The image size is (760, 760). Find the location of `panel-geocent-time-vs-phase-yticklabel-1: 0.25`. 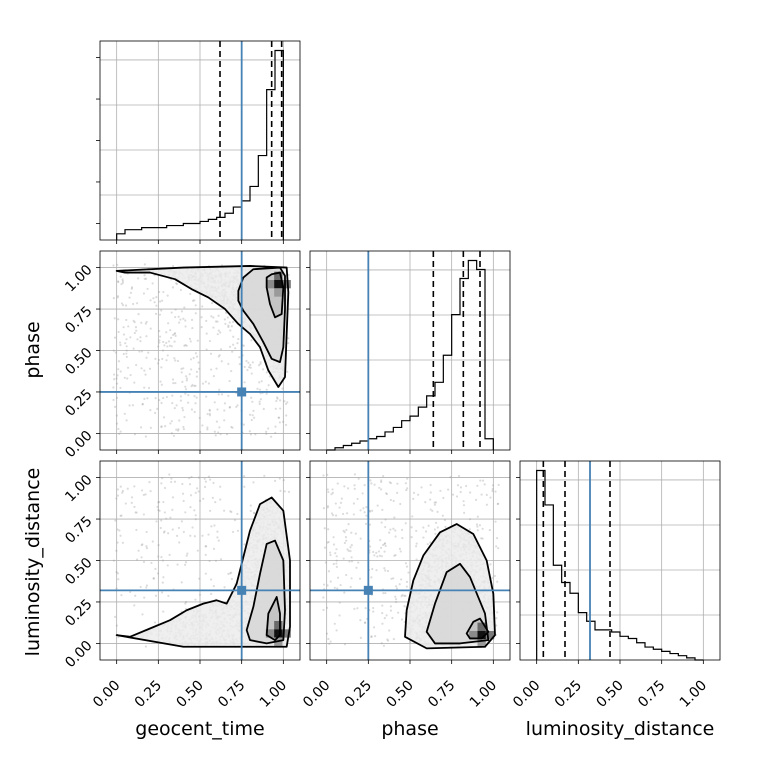

panel-geocent-time-vs-phase-yticklabel-1: 0.25 is located at coordinates (78, 402).